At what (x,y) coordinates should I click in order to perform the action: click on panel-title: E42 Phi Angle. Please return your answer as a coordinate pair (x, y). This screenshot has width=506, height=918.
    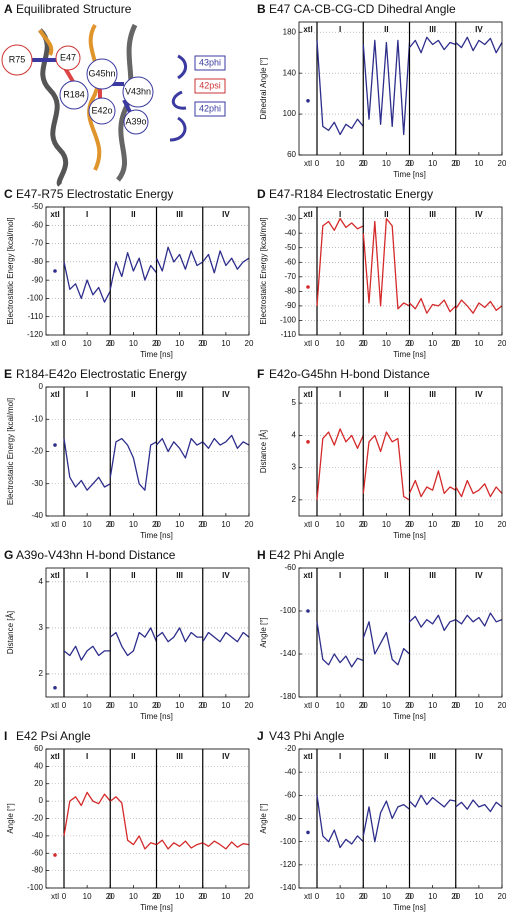
    Looking at the image, I should click on (307, 555).